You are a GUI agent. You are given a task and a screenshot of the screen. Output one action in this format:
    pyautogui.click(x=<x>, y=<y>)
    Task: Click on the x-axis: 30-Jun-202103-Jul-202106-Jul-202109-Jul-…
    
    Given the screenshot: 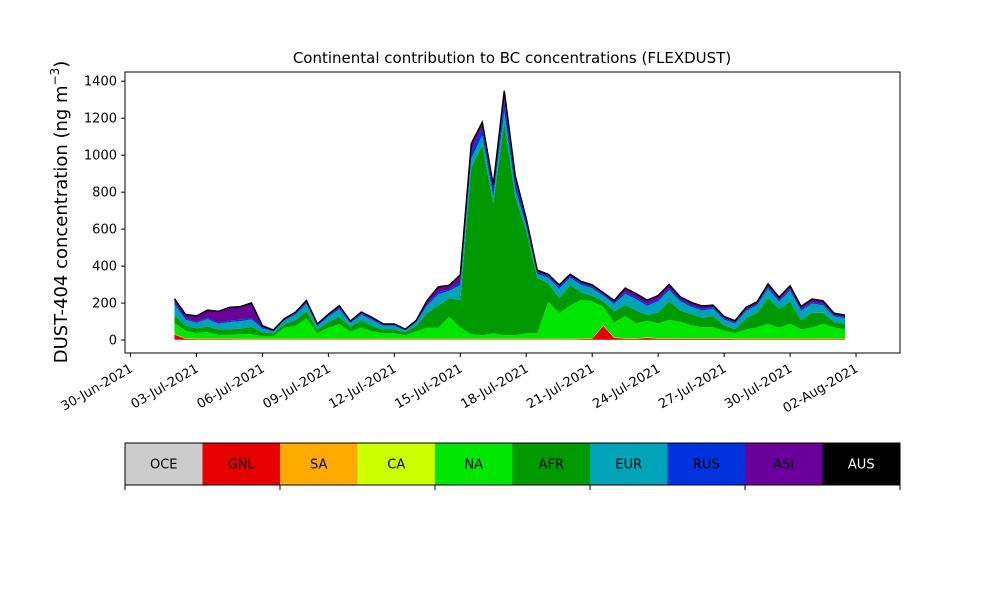 What is the action you would take?
    pyautogui.click(x=460, y=385)
    